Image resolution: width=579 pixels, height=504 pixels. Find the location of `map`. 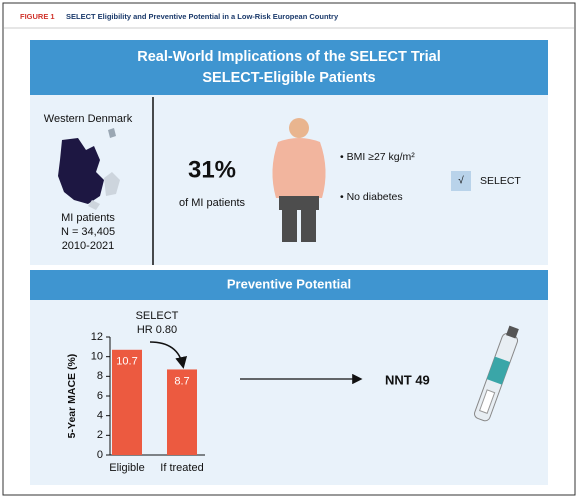

map is located at coordinates (81, 171).